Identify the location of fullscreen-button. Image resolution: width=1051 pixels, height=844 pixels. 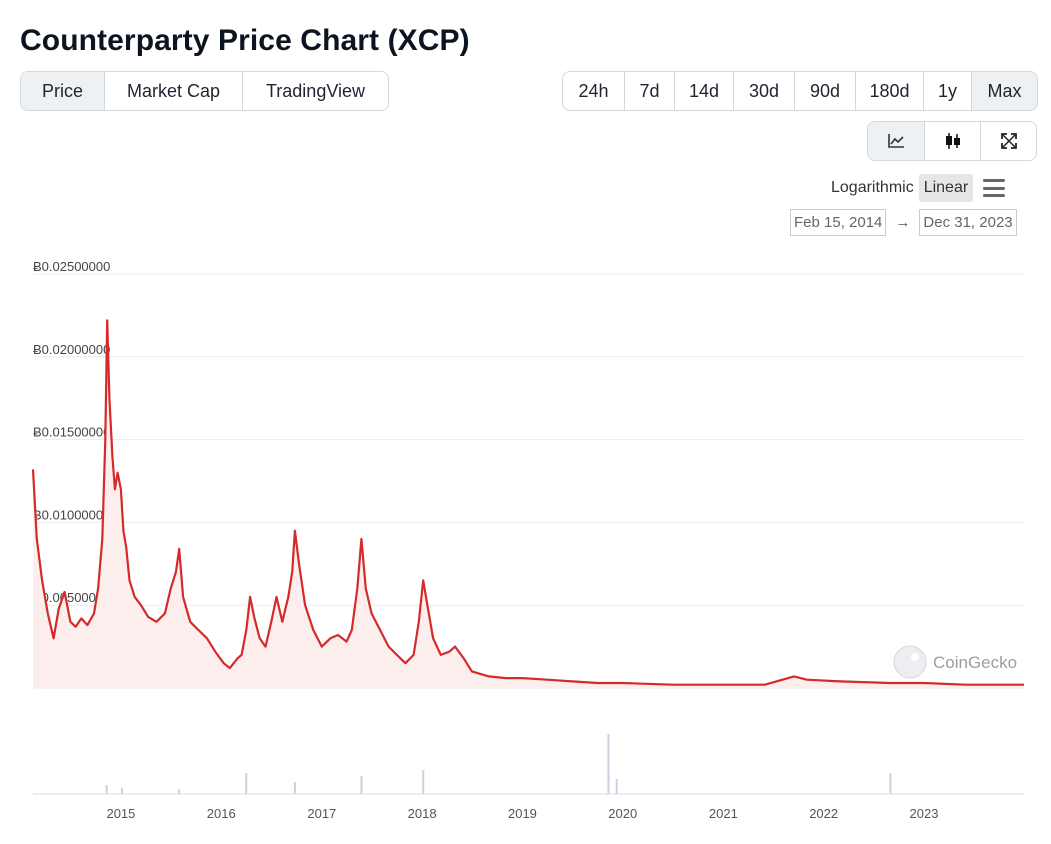
(1008, 141).